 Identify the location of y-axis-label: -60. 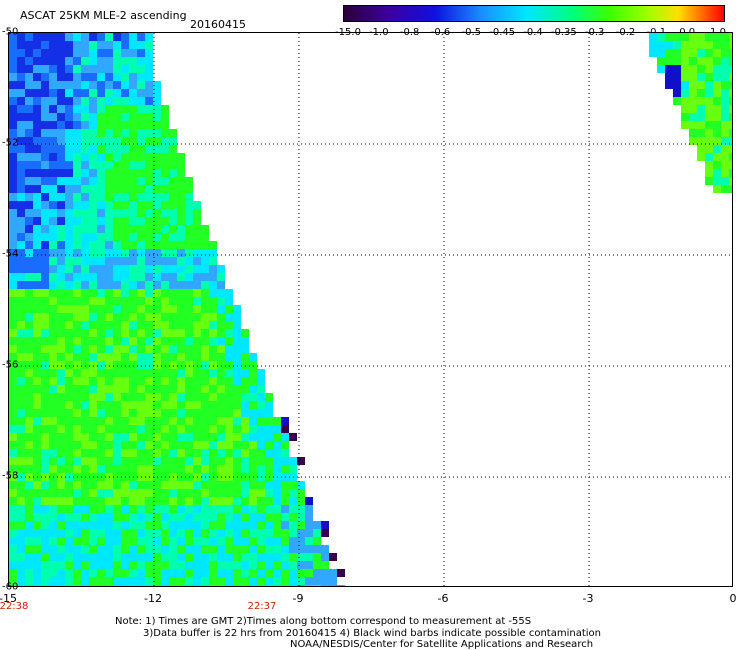
(10, 587).